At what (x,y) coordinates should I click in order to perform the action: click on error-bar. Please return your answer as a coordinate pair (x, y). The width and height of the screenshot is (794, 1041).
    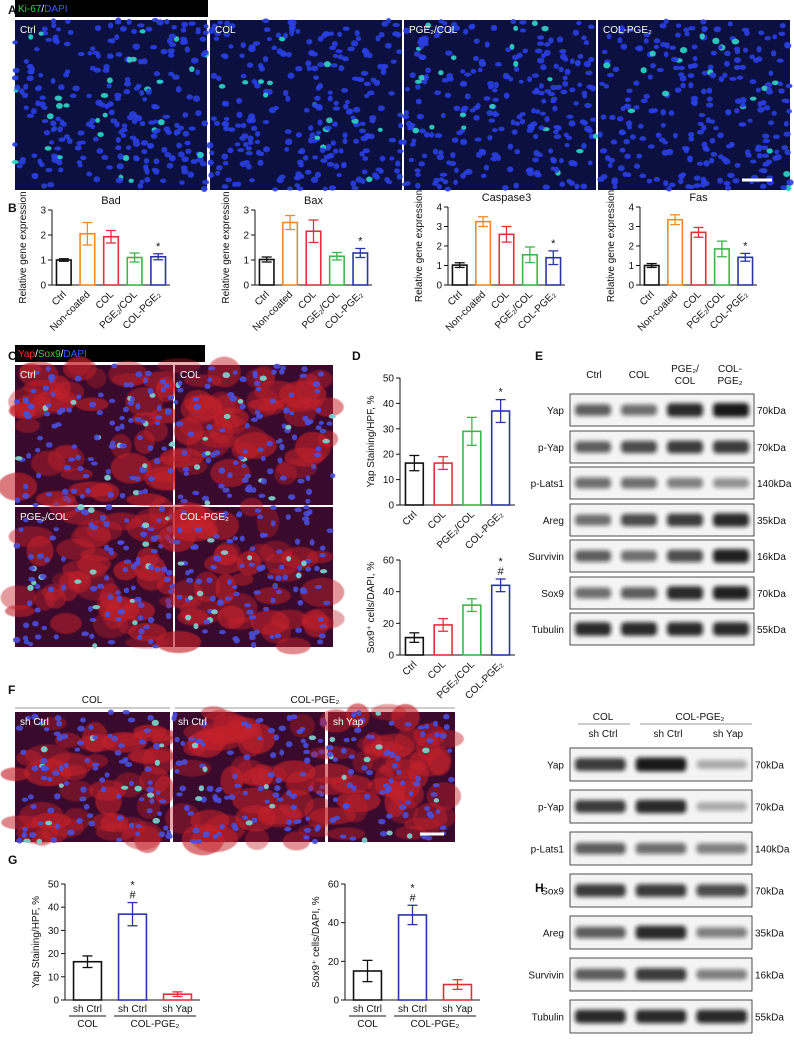
    Looking at the image, I should click on (367, 971).